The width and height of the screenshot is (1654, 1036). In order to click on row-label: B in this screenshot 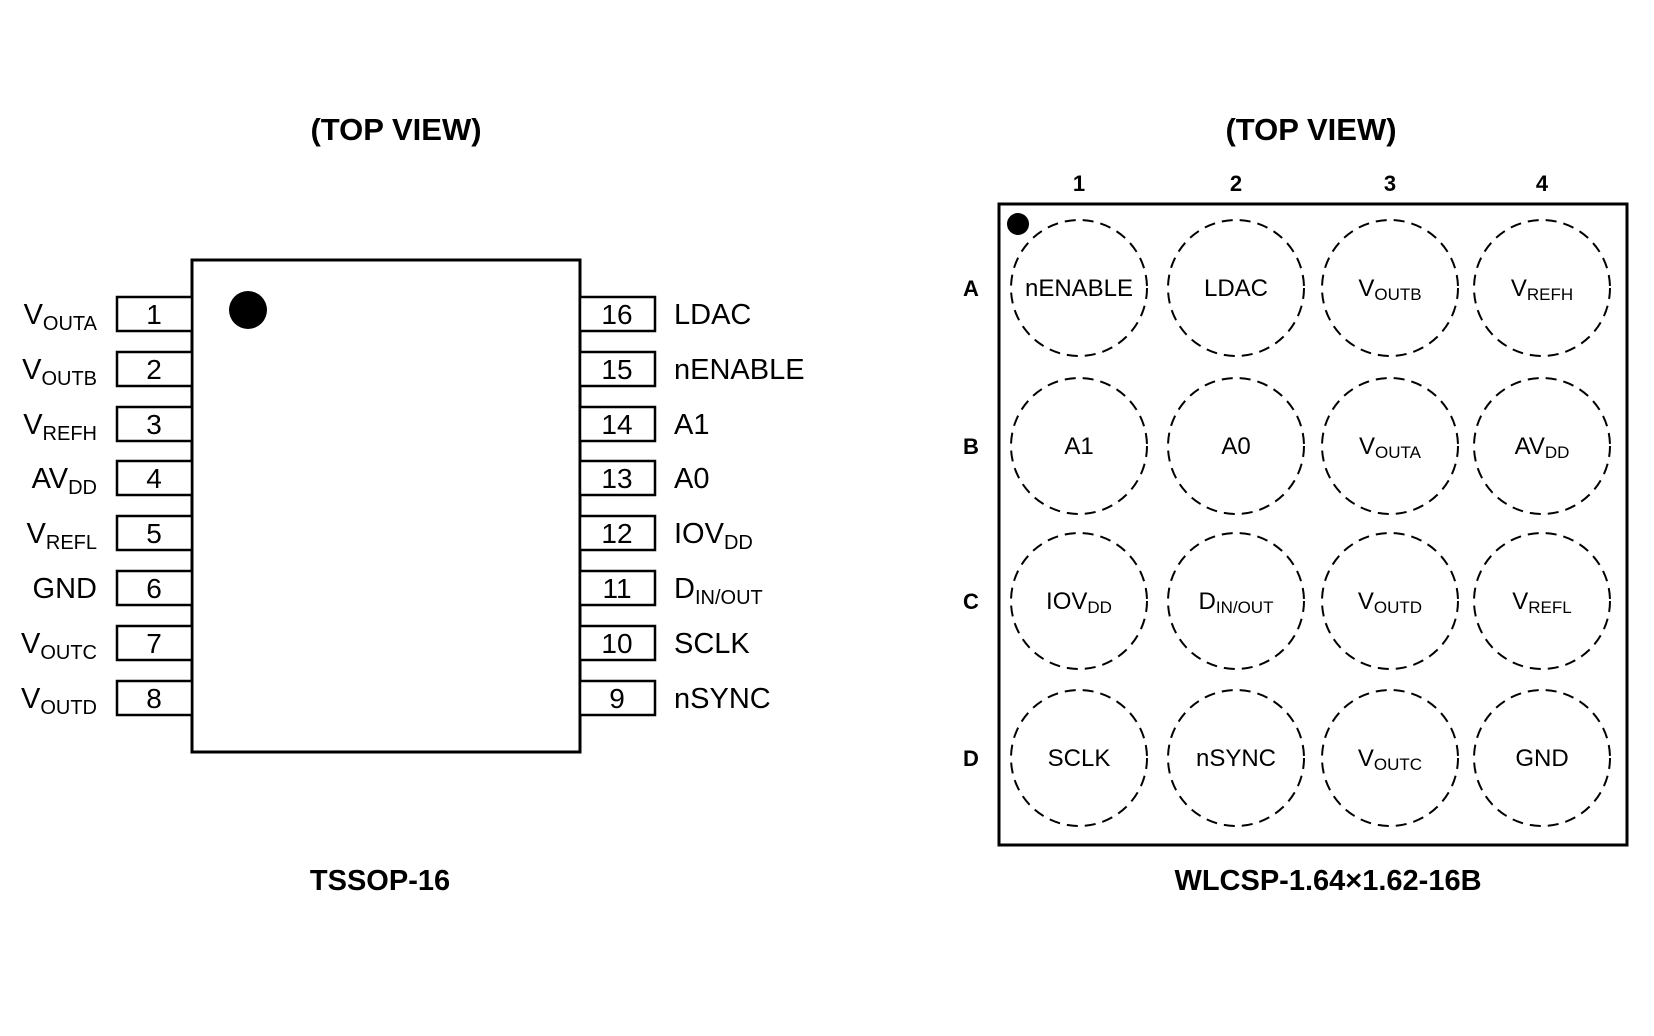, I will do `click(971, 446)`.